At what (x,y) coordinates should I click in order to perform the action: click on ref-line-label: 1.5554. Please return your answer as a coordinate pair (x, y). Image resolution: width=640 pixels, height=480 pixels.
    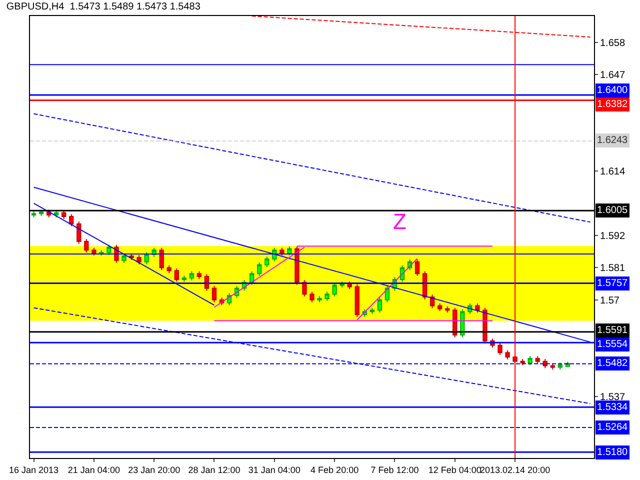
    Looking at the image, I should click on (612, 344).